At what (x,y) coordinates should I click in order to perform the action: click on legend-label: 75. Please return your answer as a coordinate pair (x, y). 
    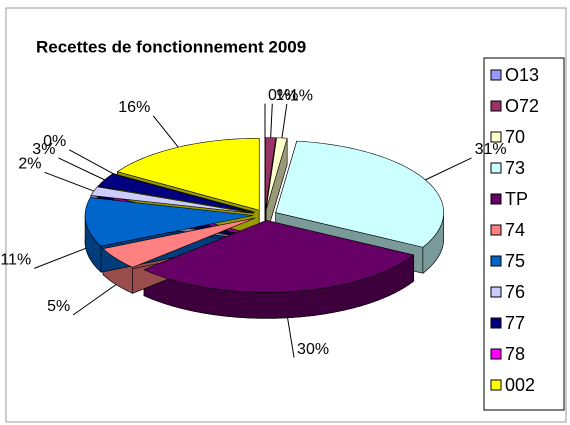
    Looking at the image, I should click on (515, 261).